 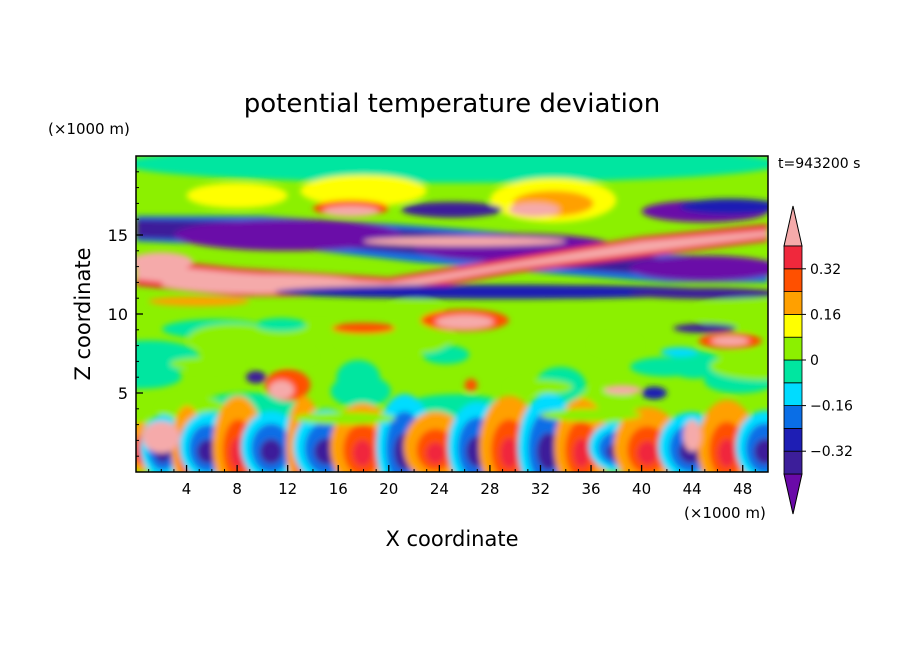 What do you see at coordinates (439, 489) in the screenshot?
I see `x-tick-label: 24` at bounding box center [439, 489].